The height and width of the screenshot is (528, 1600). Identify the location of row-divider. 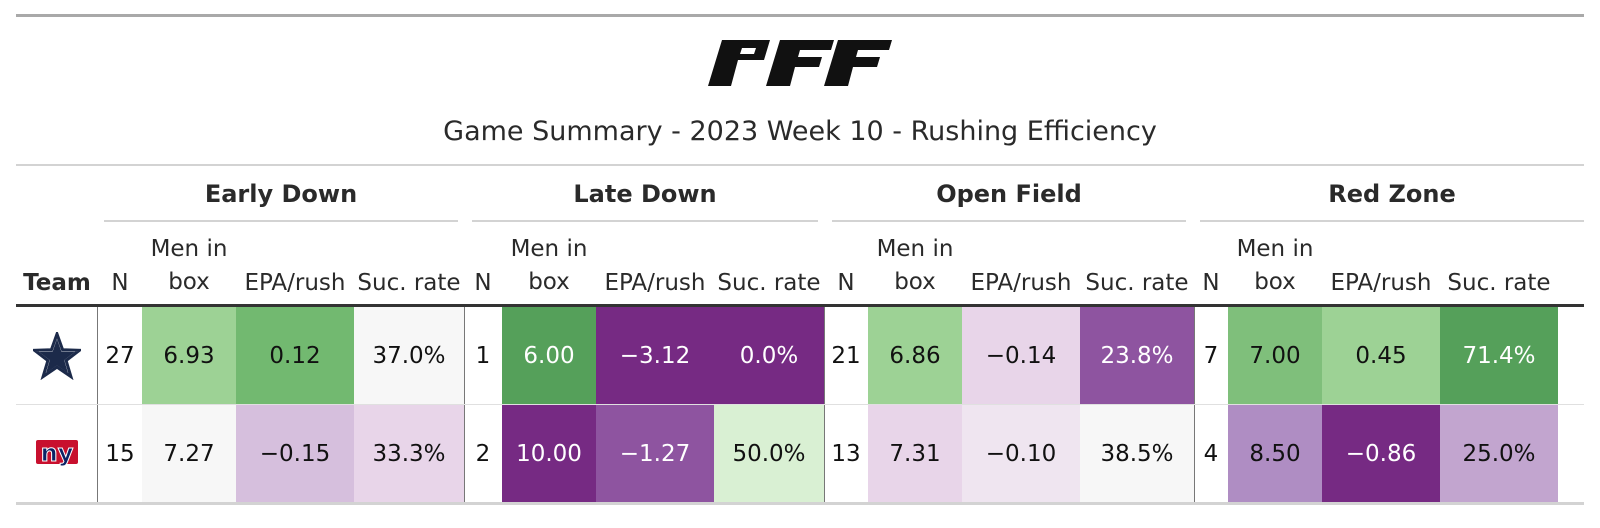
(800, 404).